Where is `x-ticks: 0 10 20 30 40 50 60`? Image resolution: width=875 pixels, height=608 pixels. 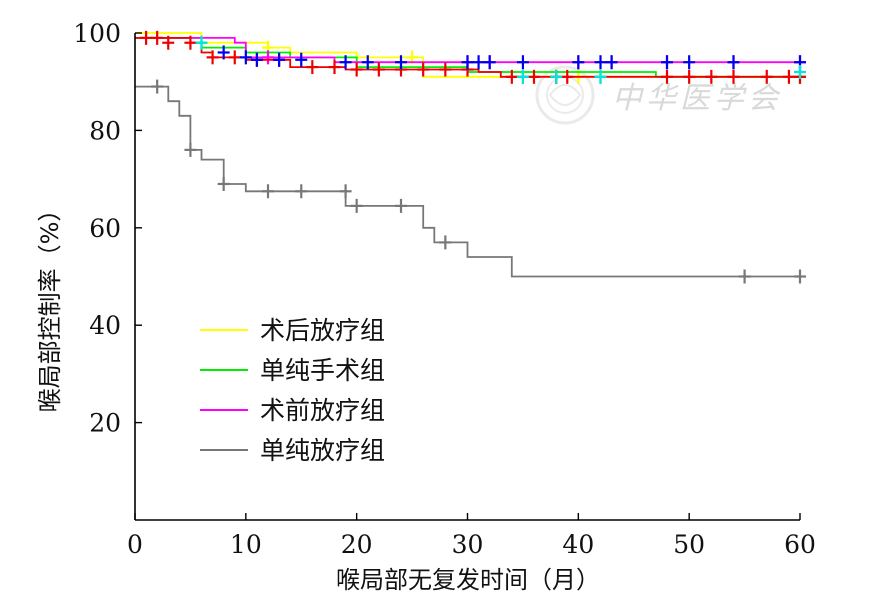
x-ticks: 0 10 20 30 40 50 60 is located at coordinates (471, 536).